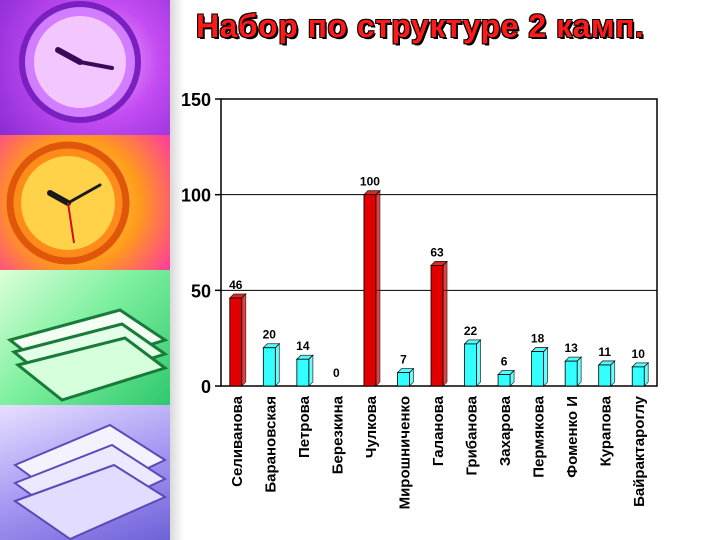  I want to click on clock-photo-purple, so click(85, 67).